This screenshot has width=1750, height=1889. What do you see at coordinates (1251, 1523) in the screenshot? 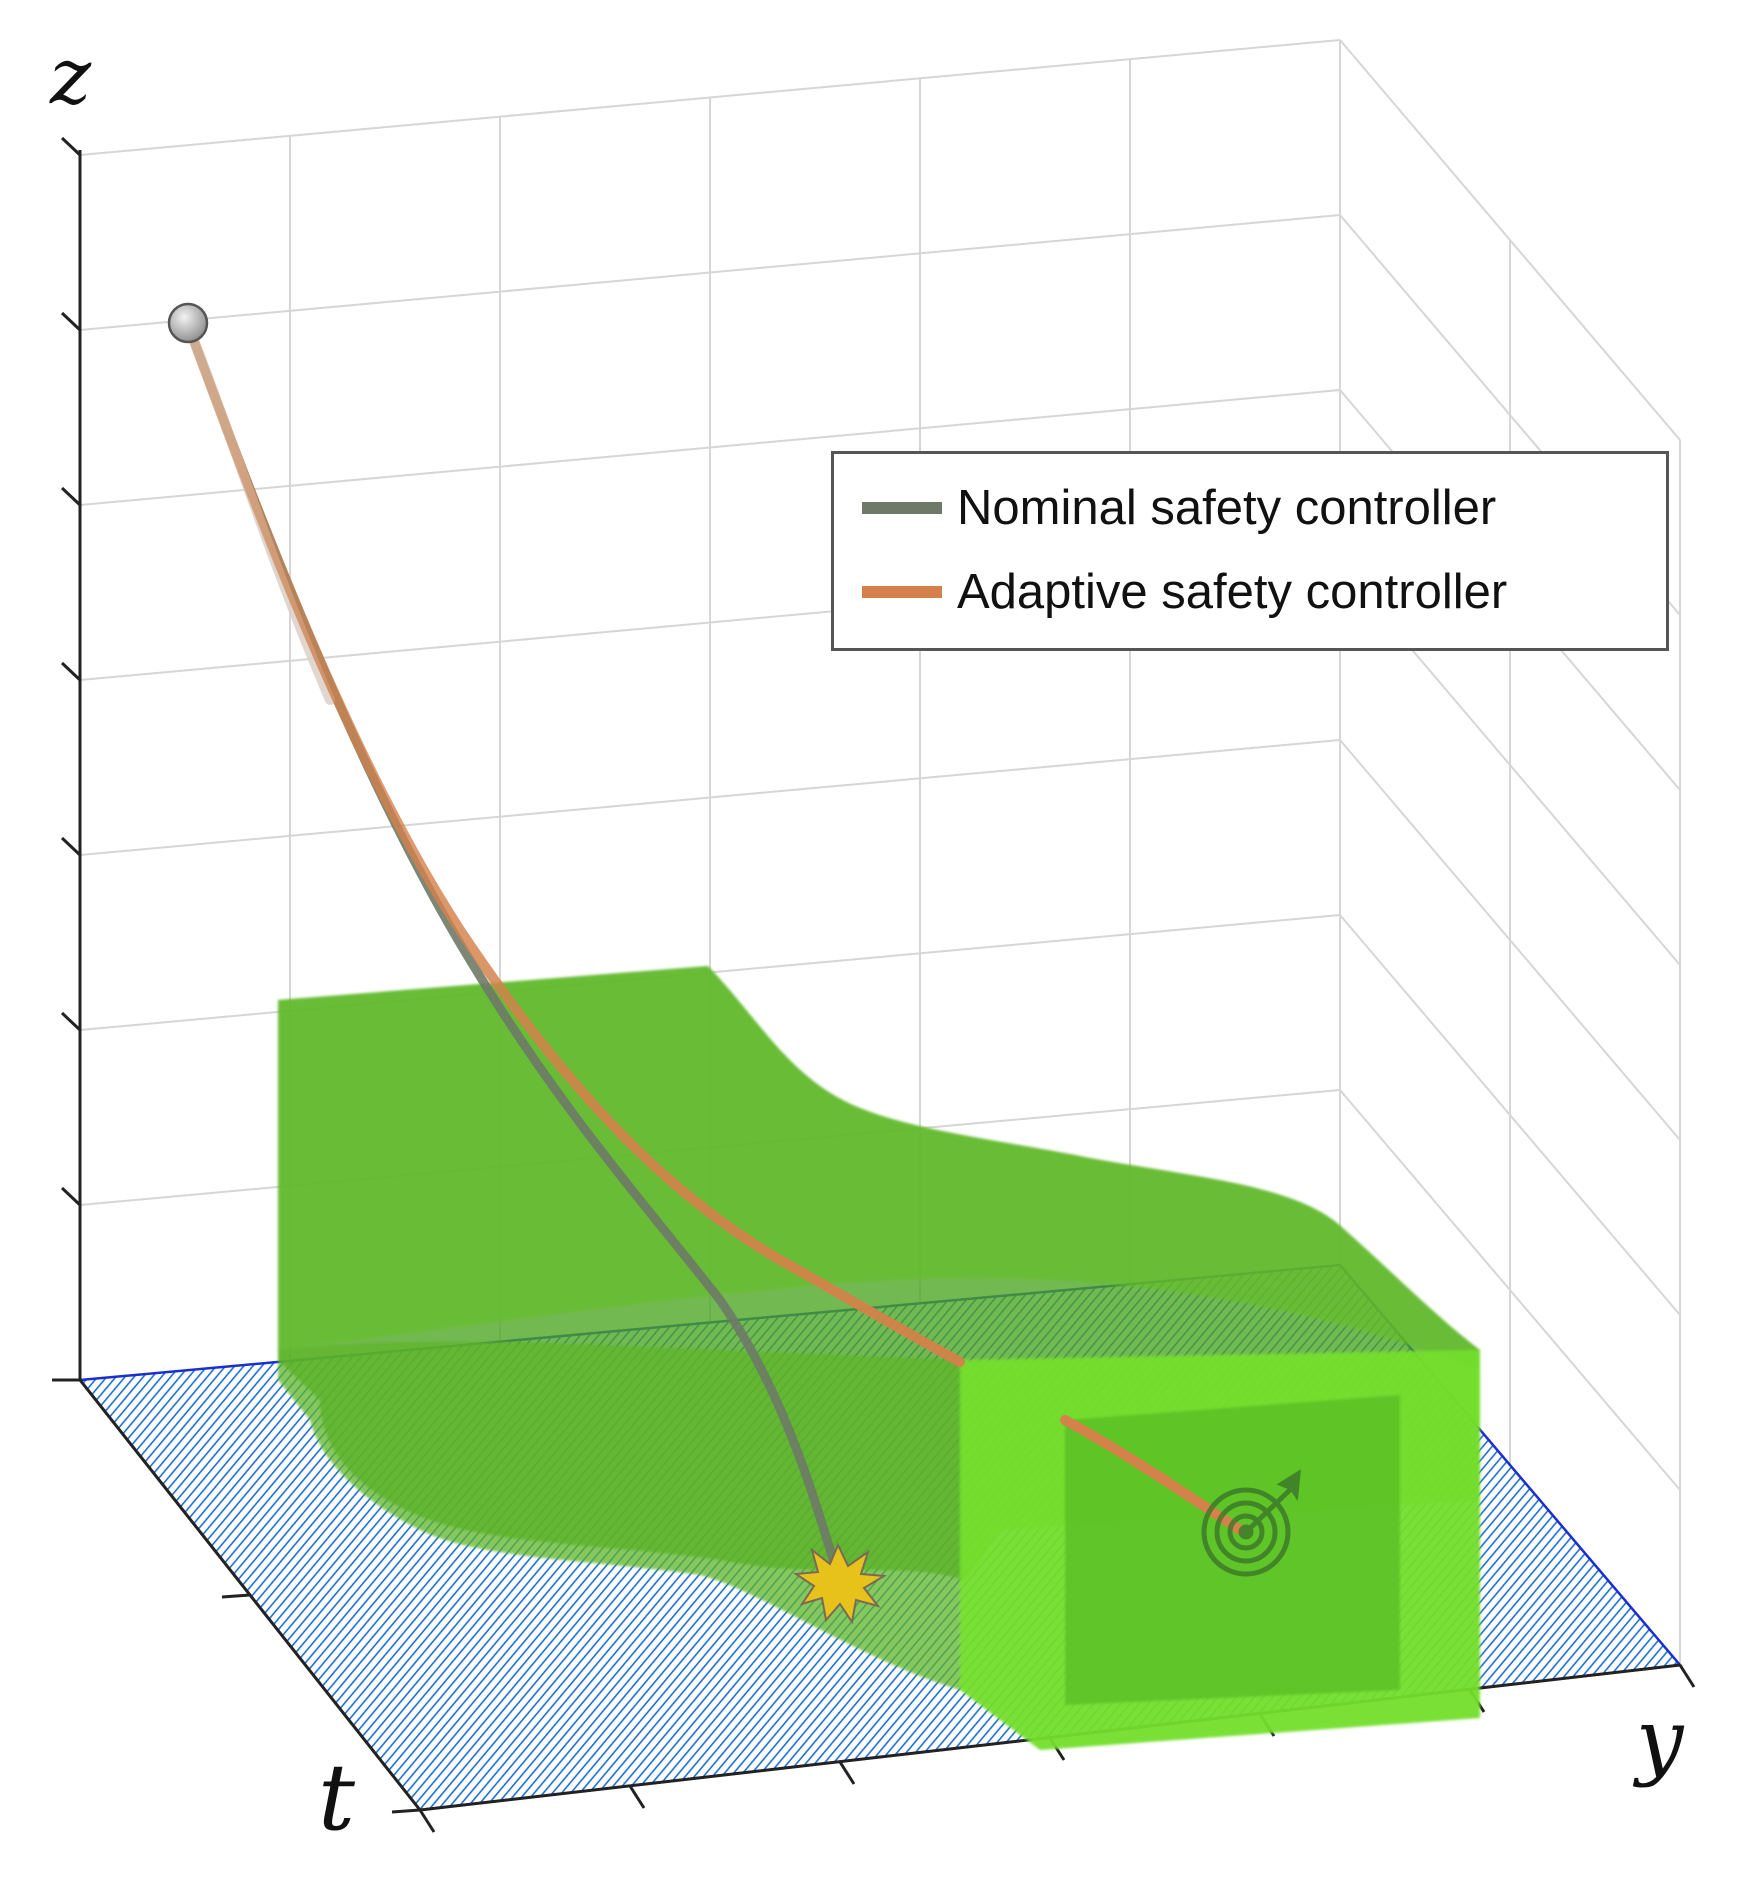
I see `target-bullseye-icon` at bounding box center [1251, 1523].